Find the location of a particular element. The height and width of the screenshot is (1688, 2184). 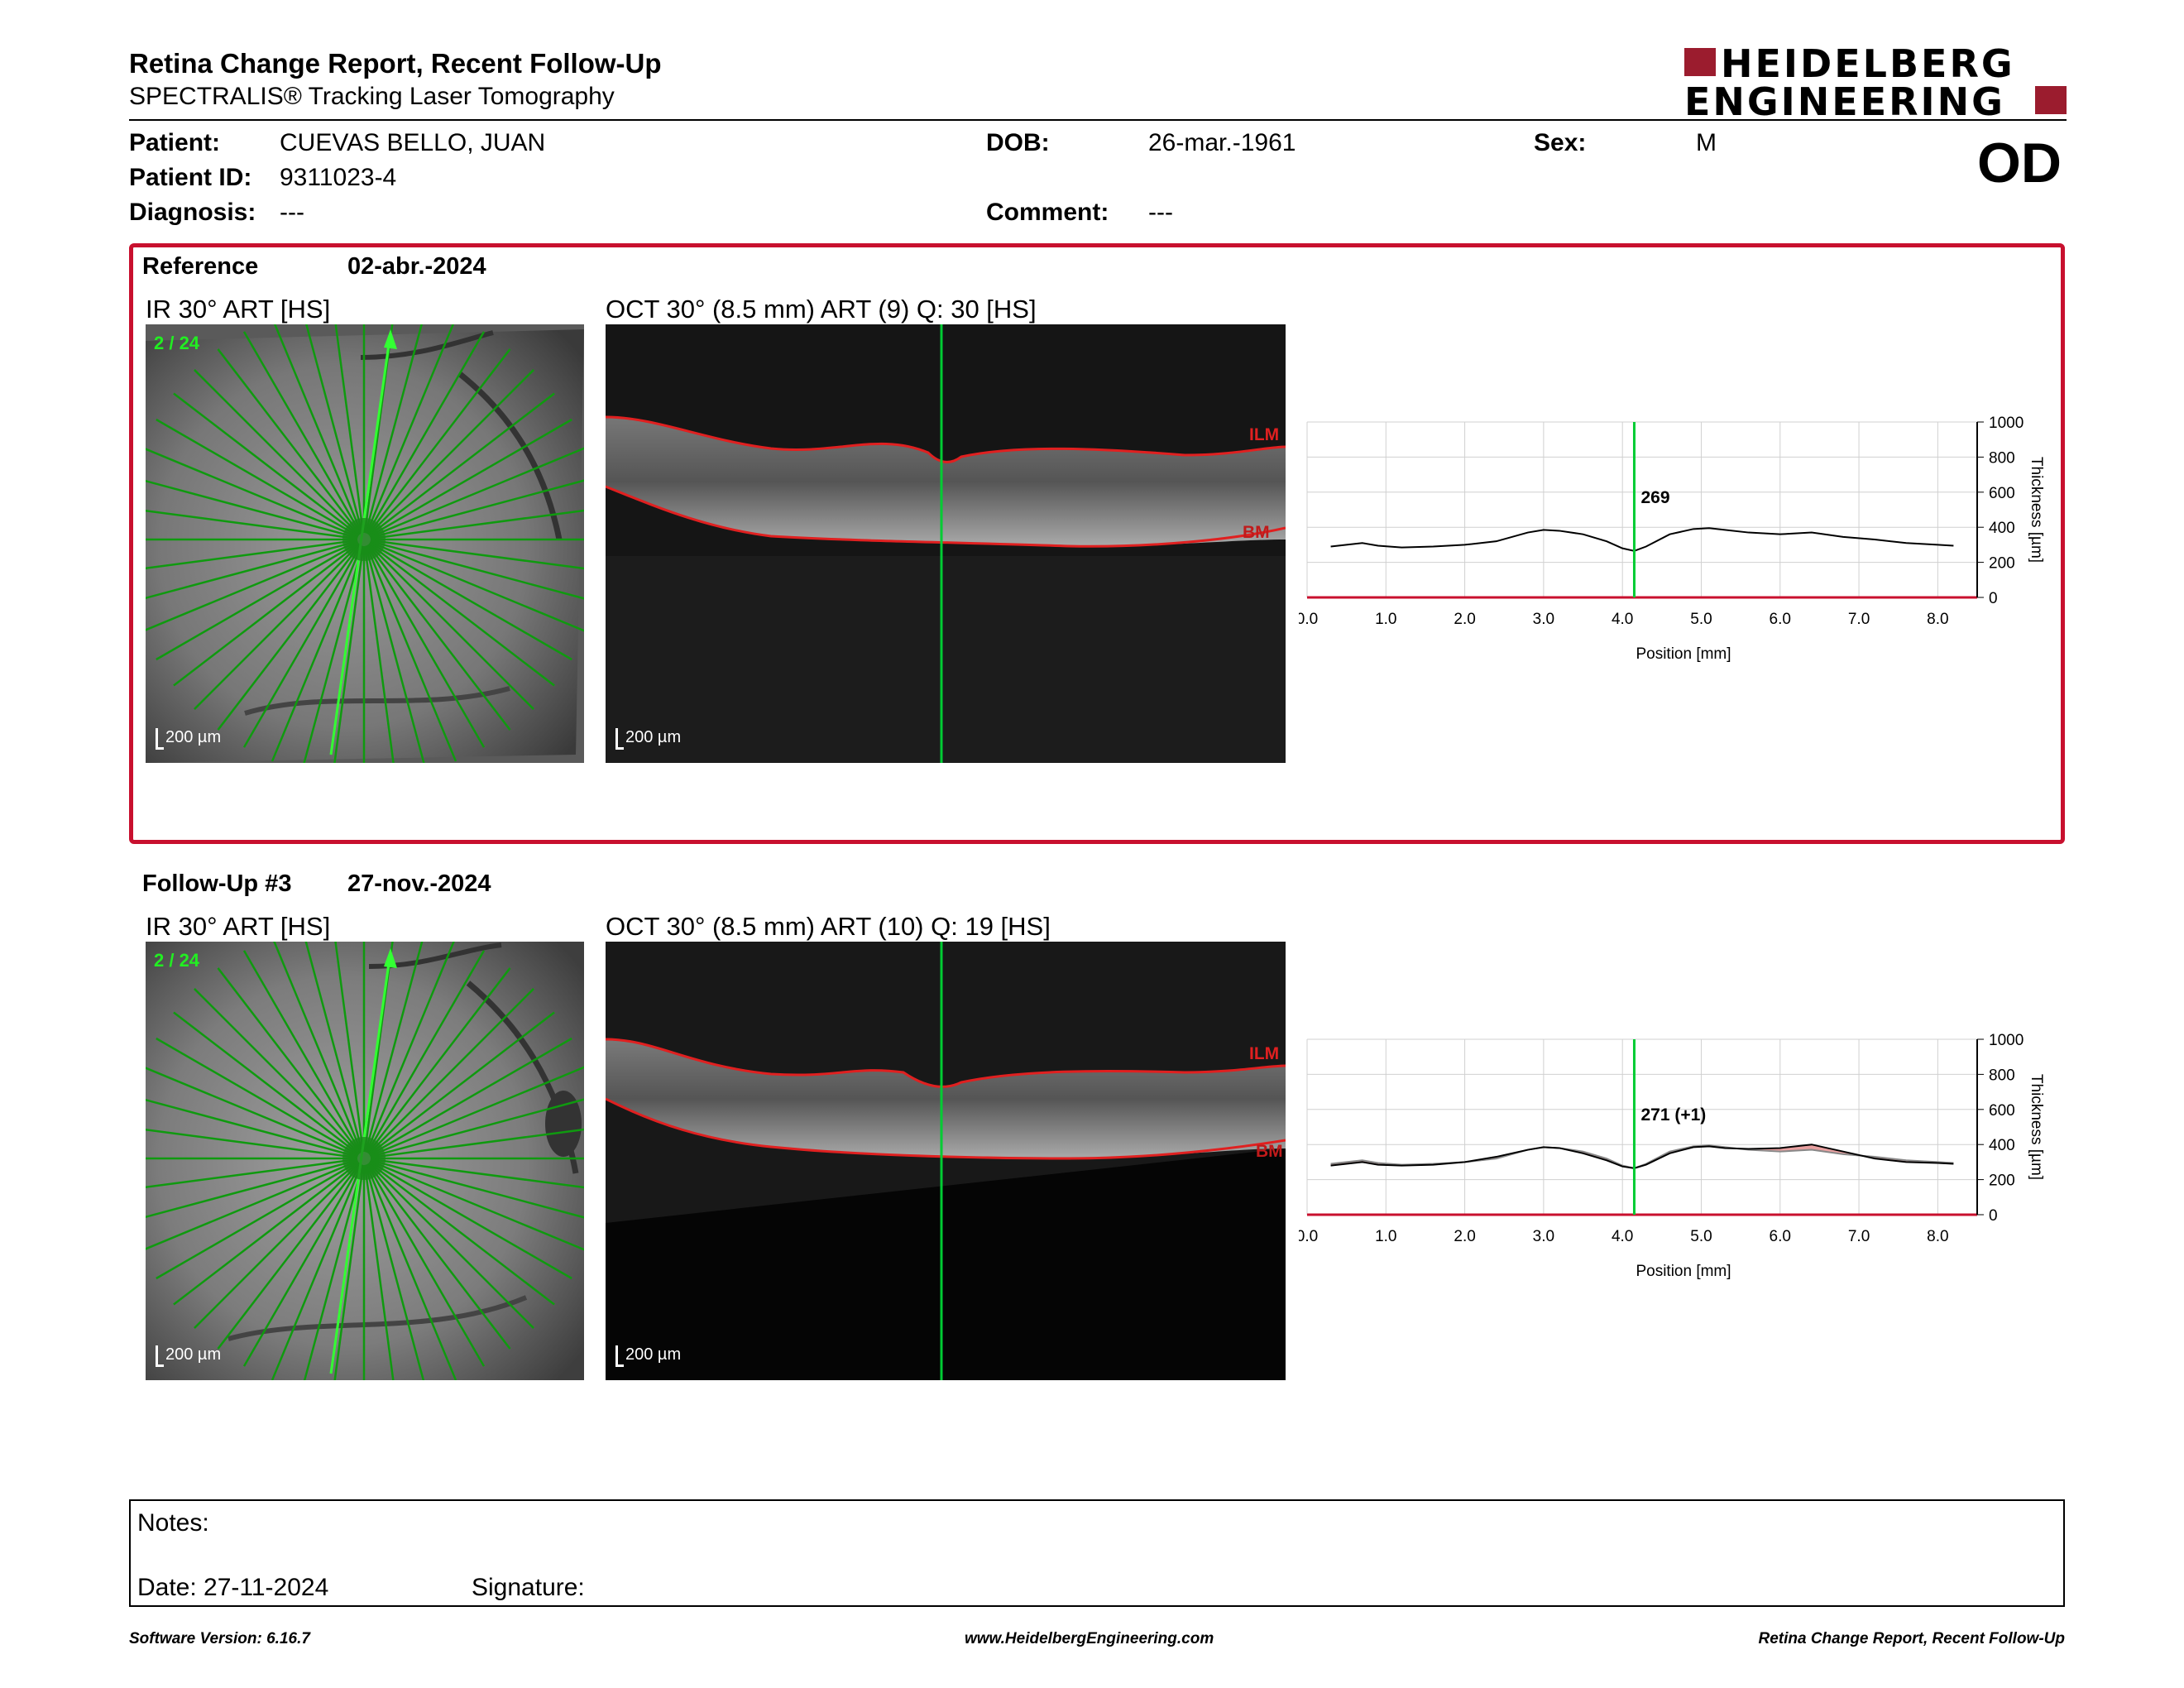

dob-value: 26-mar.-1961 is located at coordinates (1222, 142).